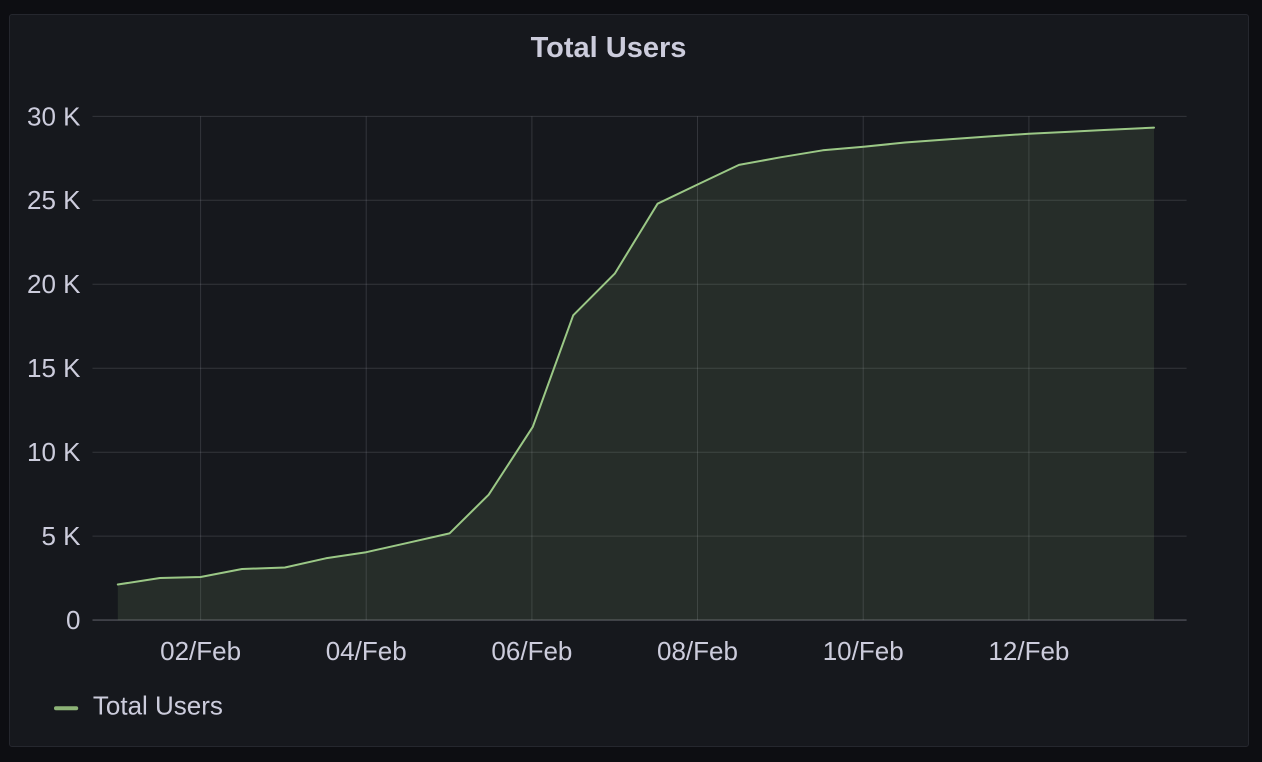 The height and width of the screenshot is (762, 1262). I want to click on svg-text: 04/Feb, so click(366, 651).